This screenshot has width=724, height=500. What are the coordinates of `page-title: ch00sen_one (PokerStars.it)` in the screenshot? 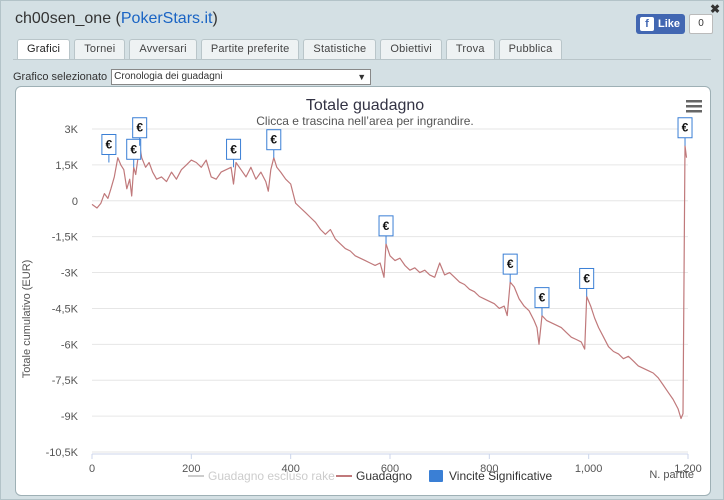 It's located at (116, 18).